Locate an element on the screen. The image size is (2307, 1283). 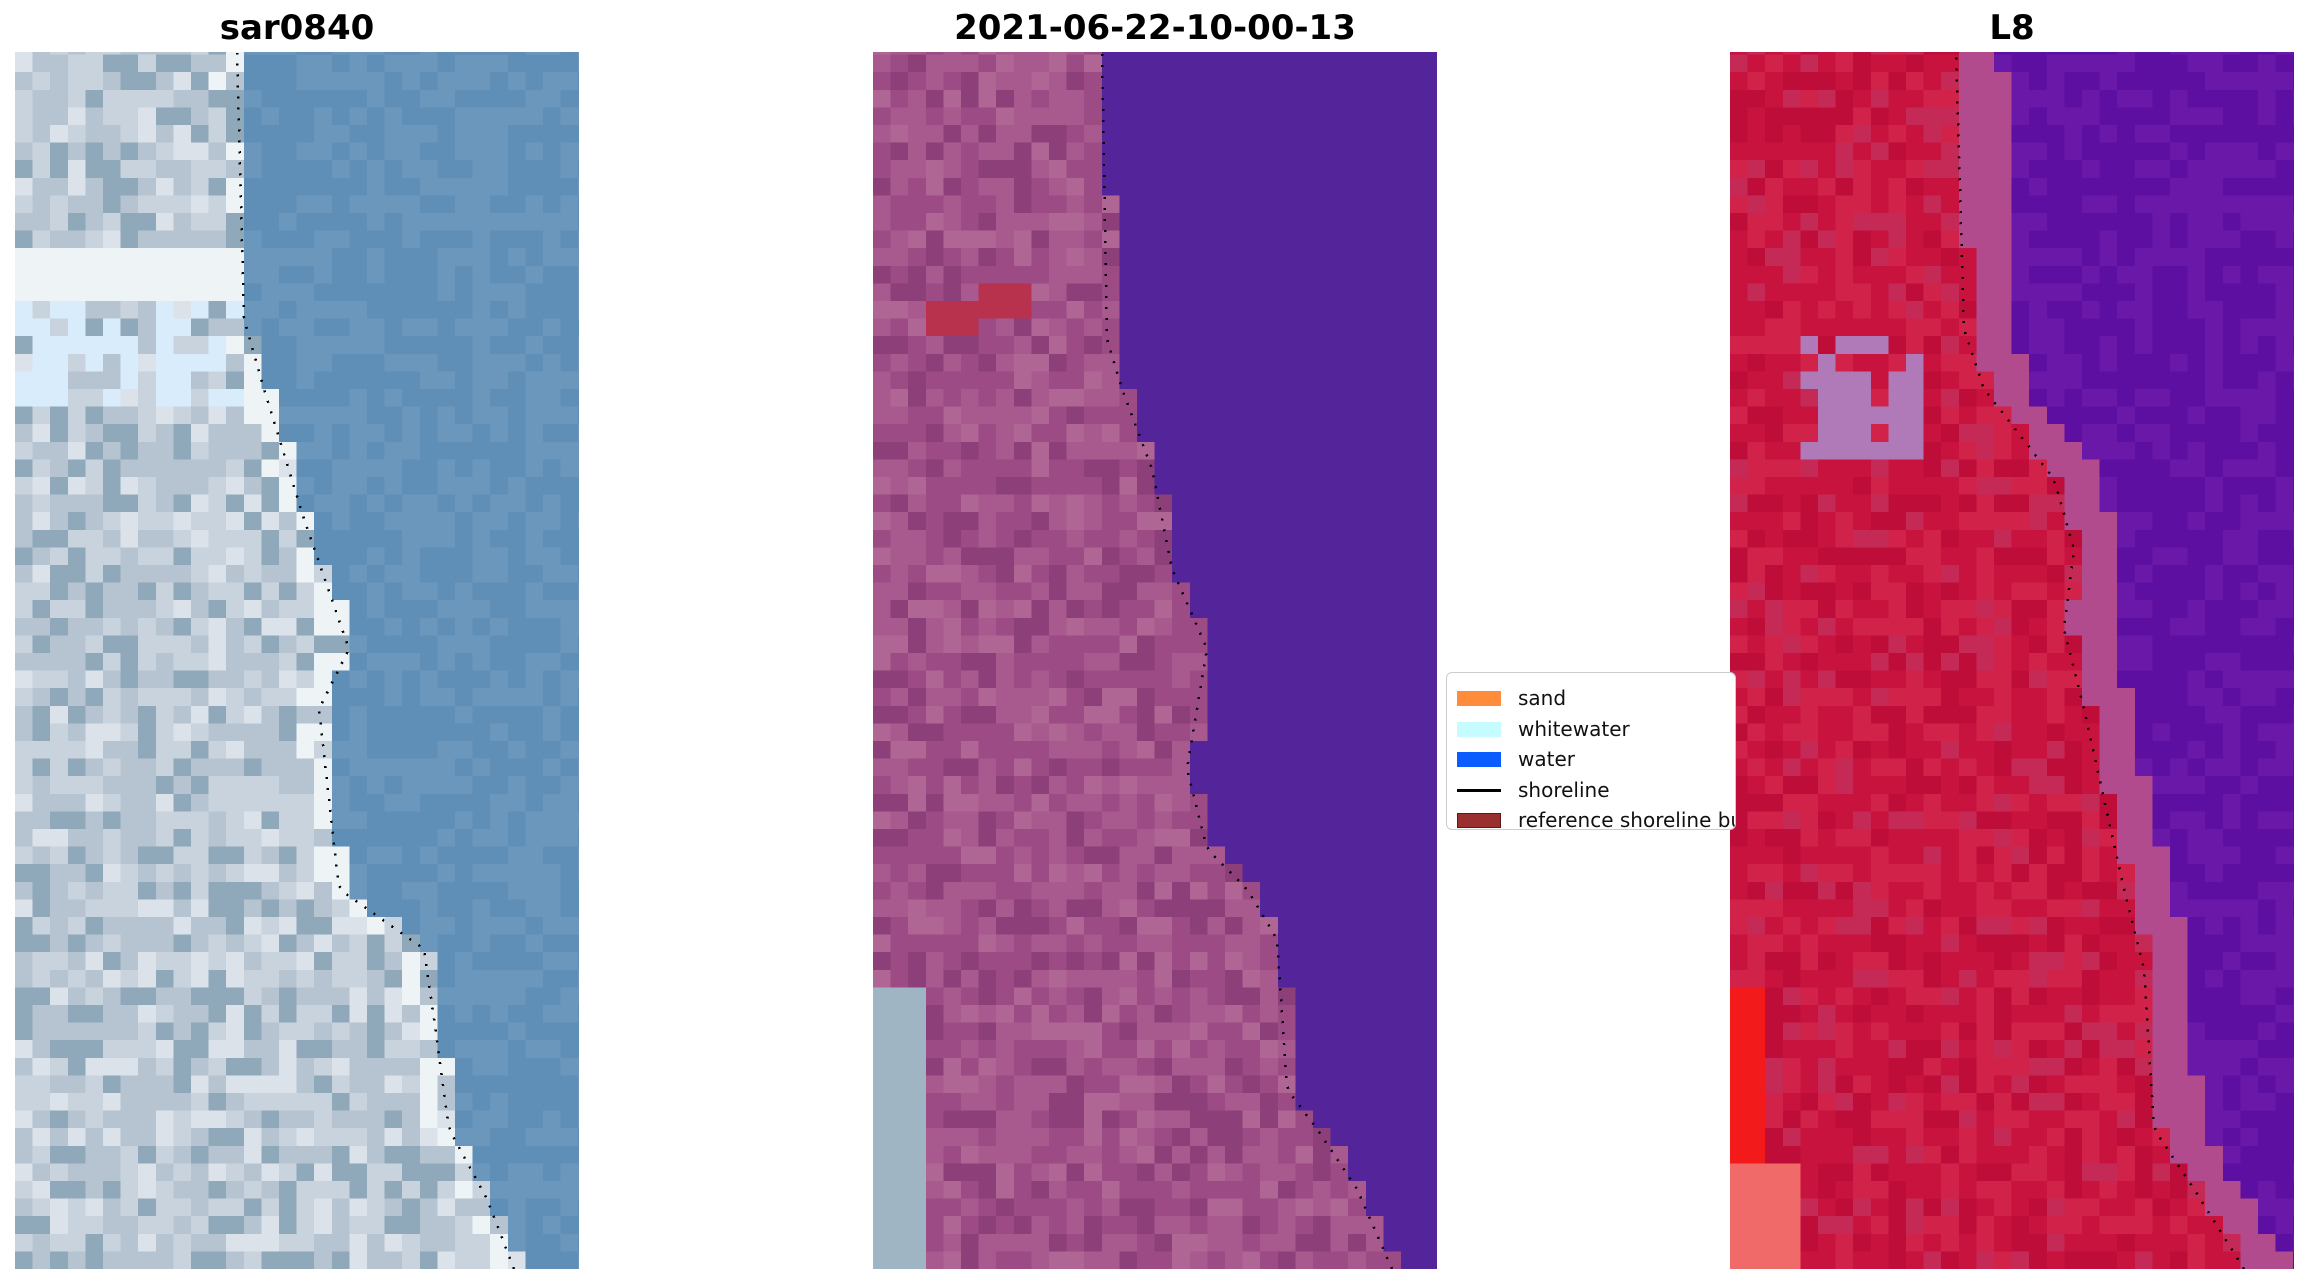
legend-label-reference-shoreline-buffer: reference shoreline buffer is located at coordinates (1626, 819).